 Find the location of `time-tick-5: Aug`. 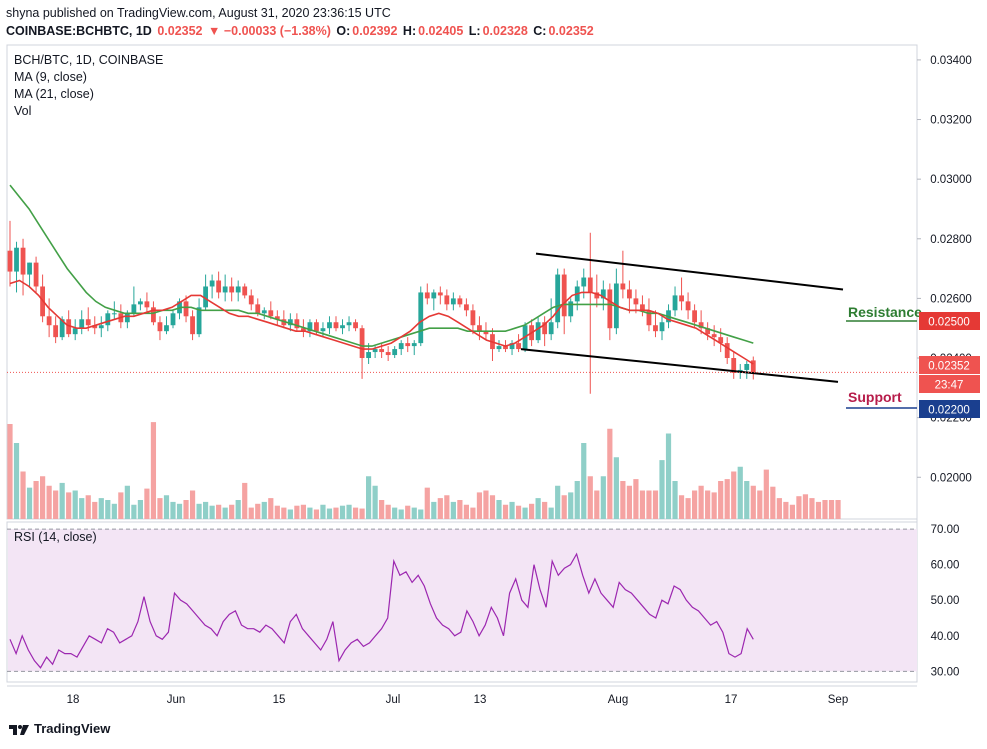

time-tick-5: Aug is located at coordinates (618, 700).